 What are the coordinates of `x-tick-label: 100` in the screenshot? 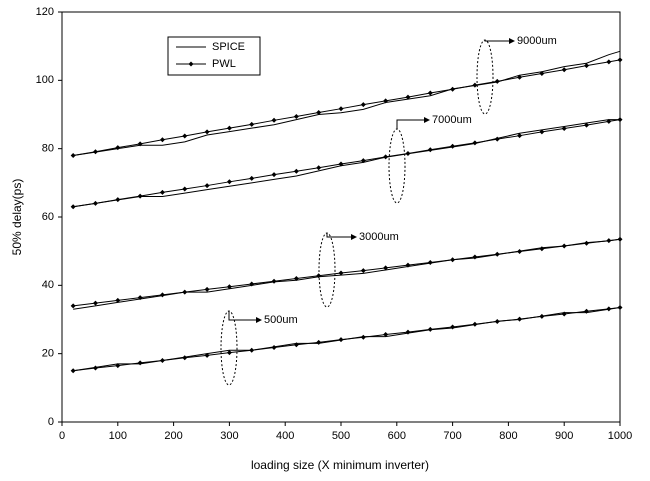 It's located at (118, 436).